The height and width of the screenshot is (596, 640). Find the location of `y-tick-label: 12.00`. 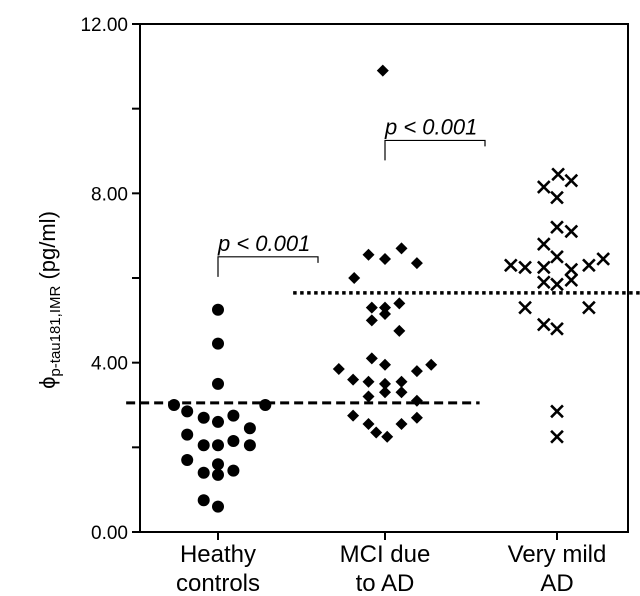

y-tick-label: 12.00 is located at coordinates (104, 25).